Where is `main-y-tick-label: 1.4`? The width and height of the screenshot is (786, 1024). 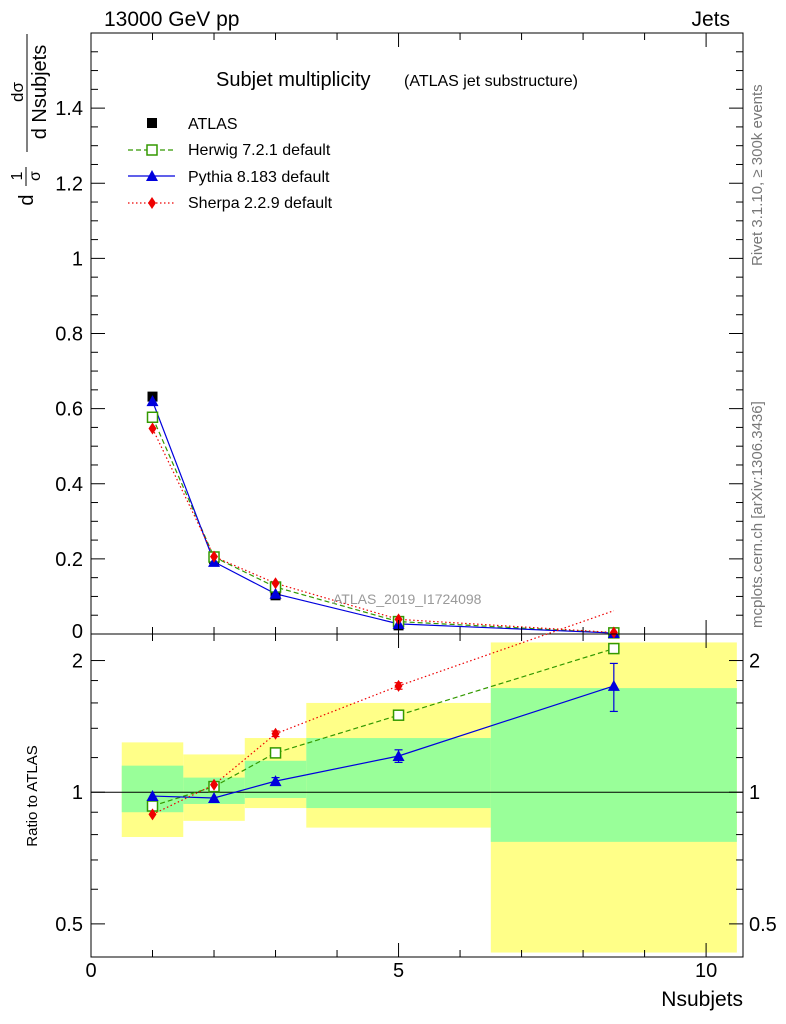 main-y-tick-label: 1.4 is located at coordinates (69, 109).